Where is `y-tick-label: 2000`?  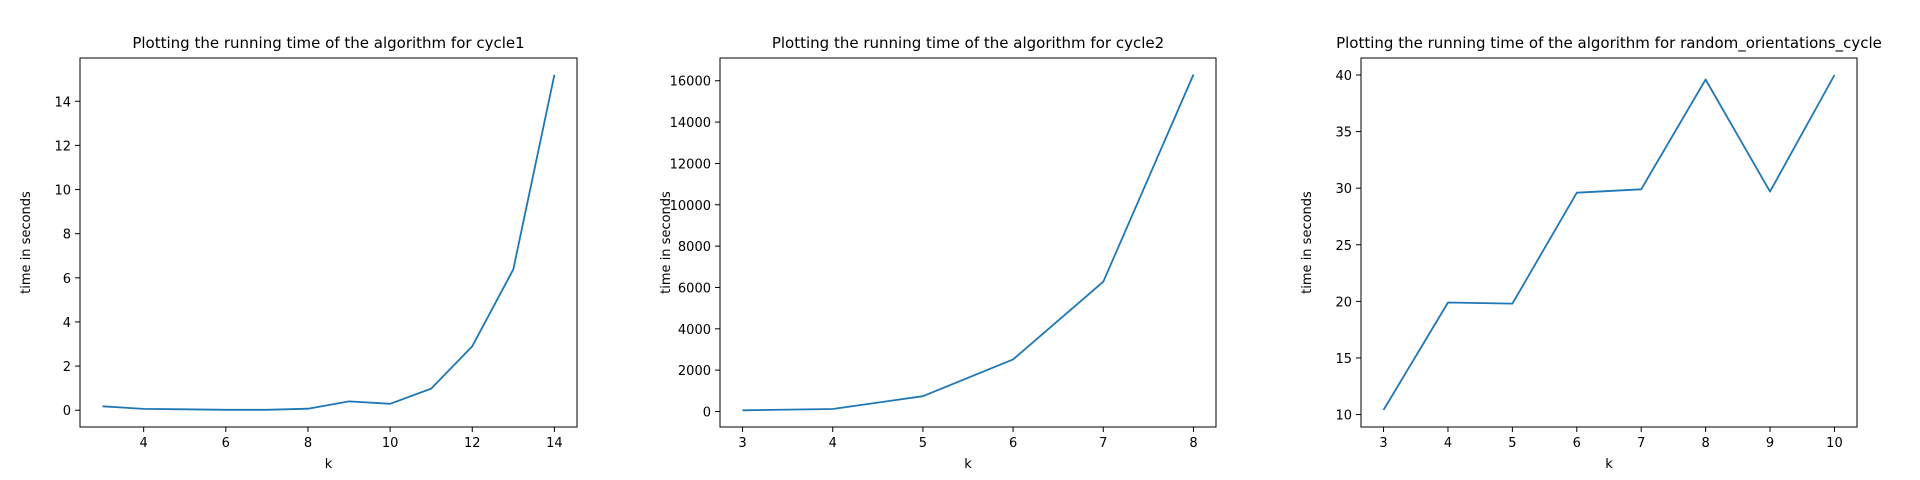 y-tick-label: 2000 is located at coordinates (694, 371).